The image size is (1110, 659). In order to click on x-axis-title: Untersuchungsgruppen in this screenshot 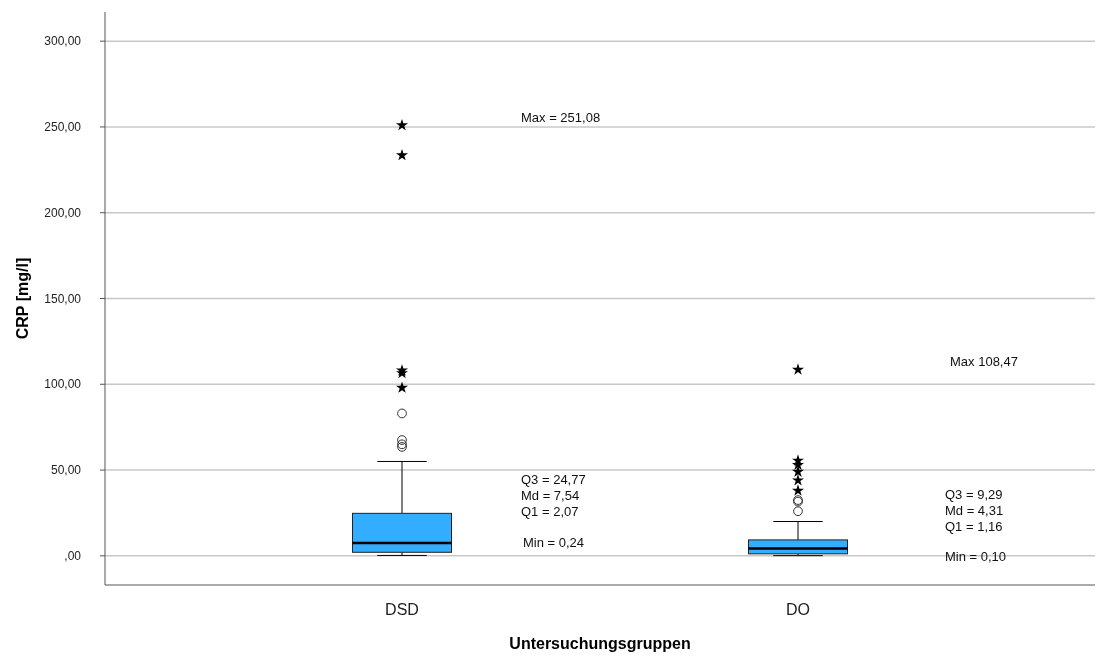, I will do `click(600, 643)`.